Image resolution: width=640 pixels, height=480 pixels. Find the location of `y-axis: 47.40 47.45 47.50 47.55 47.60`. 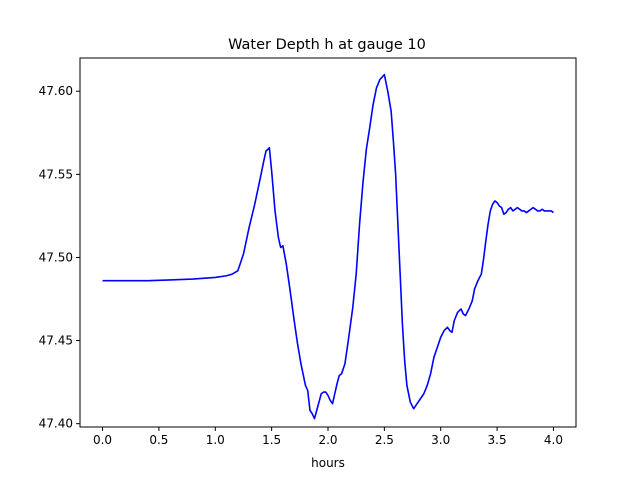

y-axis: 47.40 47.45 47.50 47.55 47.60 is located at coordinates (59, 257).